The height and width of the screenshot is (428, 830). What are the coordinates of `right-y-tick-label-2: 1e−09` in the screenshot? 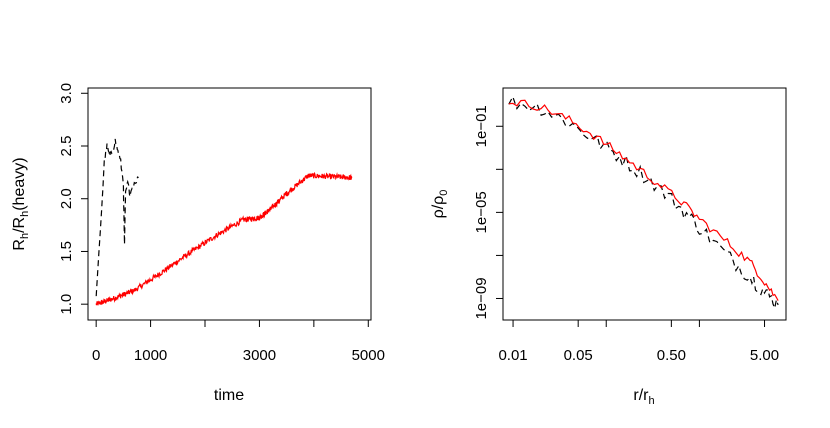 It's located at (481, 298).